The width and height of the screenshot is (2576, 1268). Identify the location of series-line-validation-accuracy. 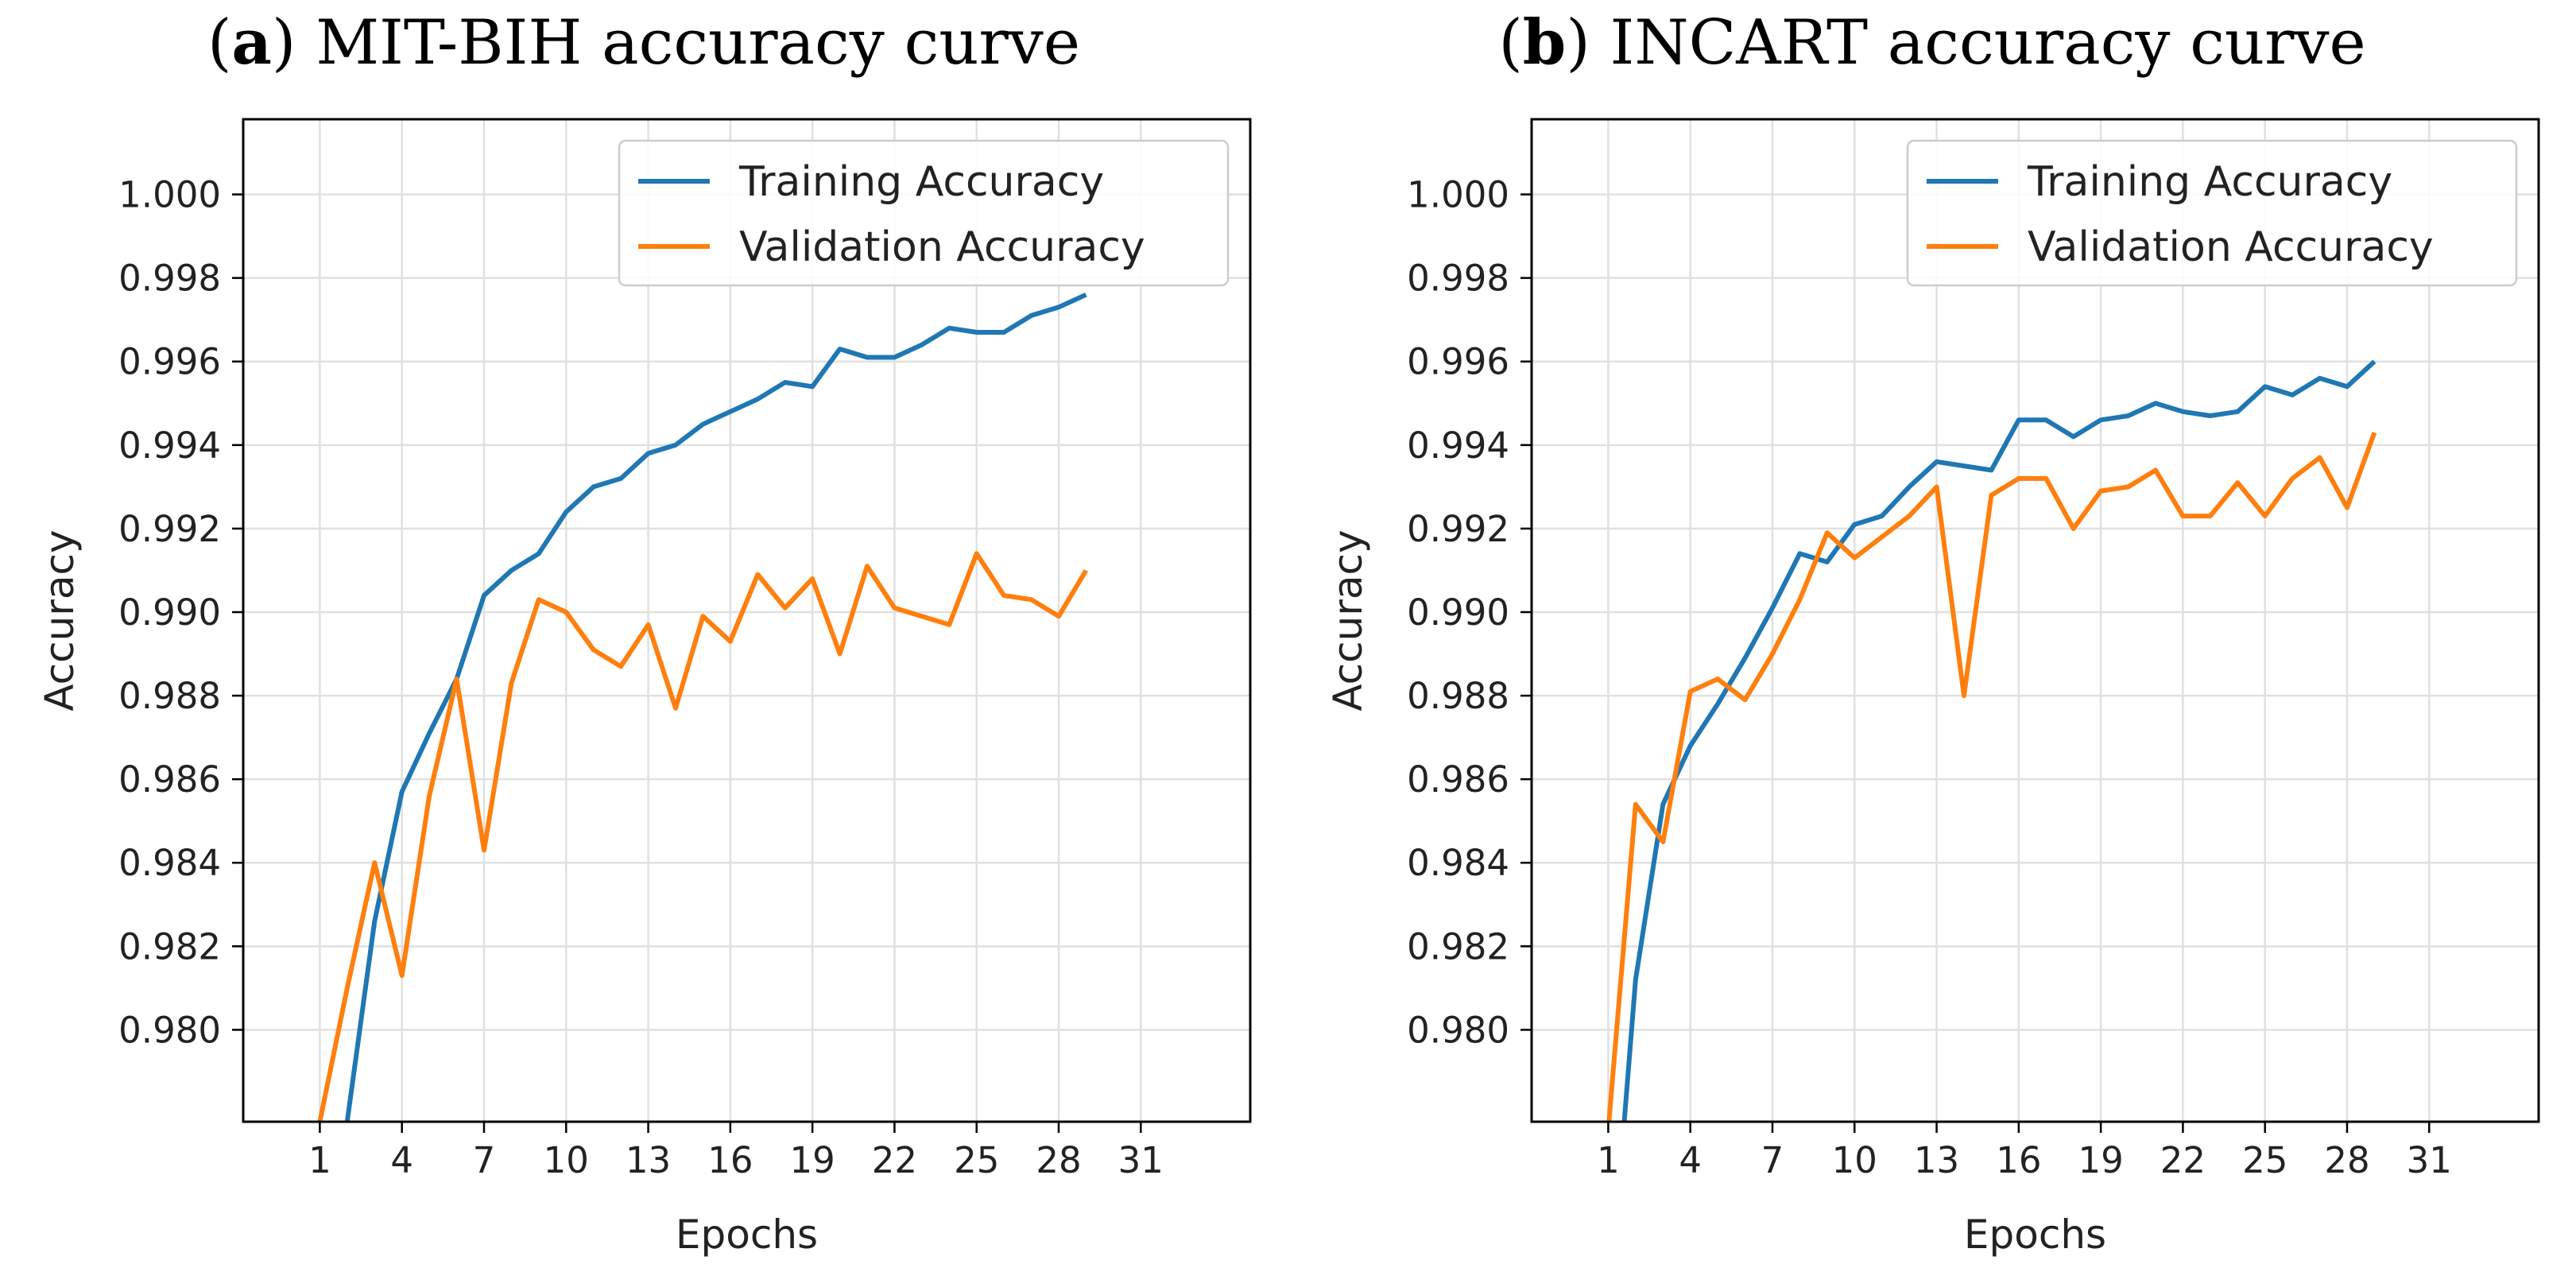
(702, 836).